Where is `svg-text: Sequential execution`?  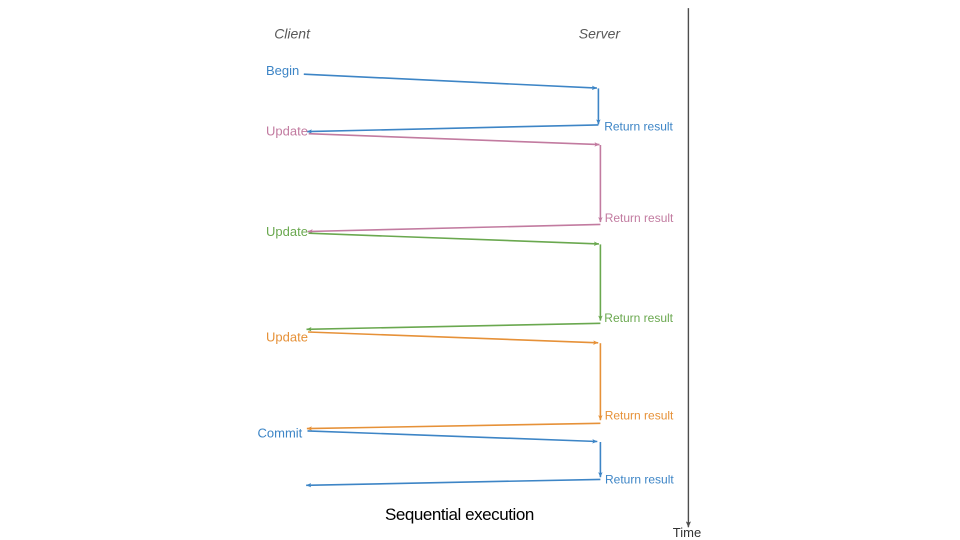 svg-text: Sequential execution is located at coordinates (459, 514).